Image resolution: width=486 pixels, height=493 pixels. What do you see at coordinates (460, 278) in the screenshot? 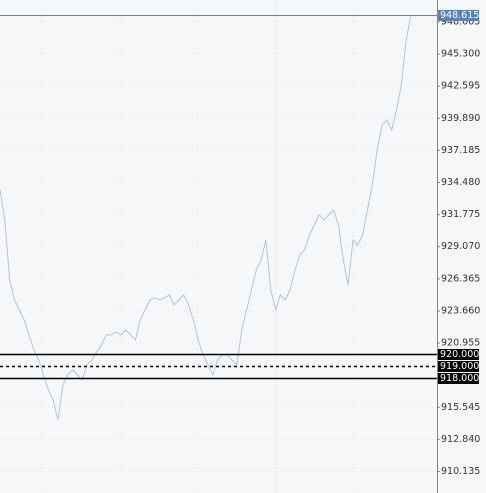
I see `y-tick-label: 926.365` at bounding box center [460, 278].